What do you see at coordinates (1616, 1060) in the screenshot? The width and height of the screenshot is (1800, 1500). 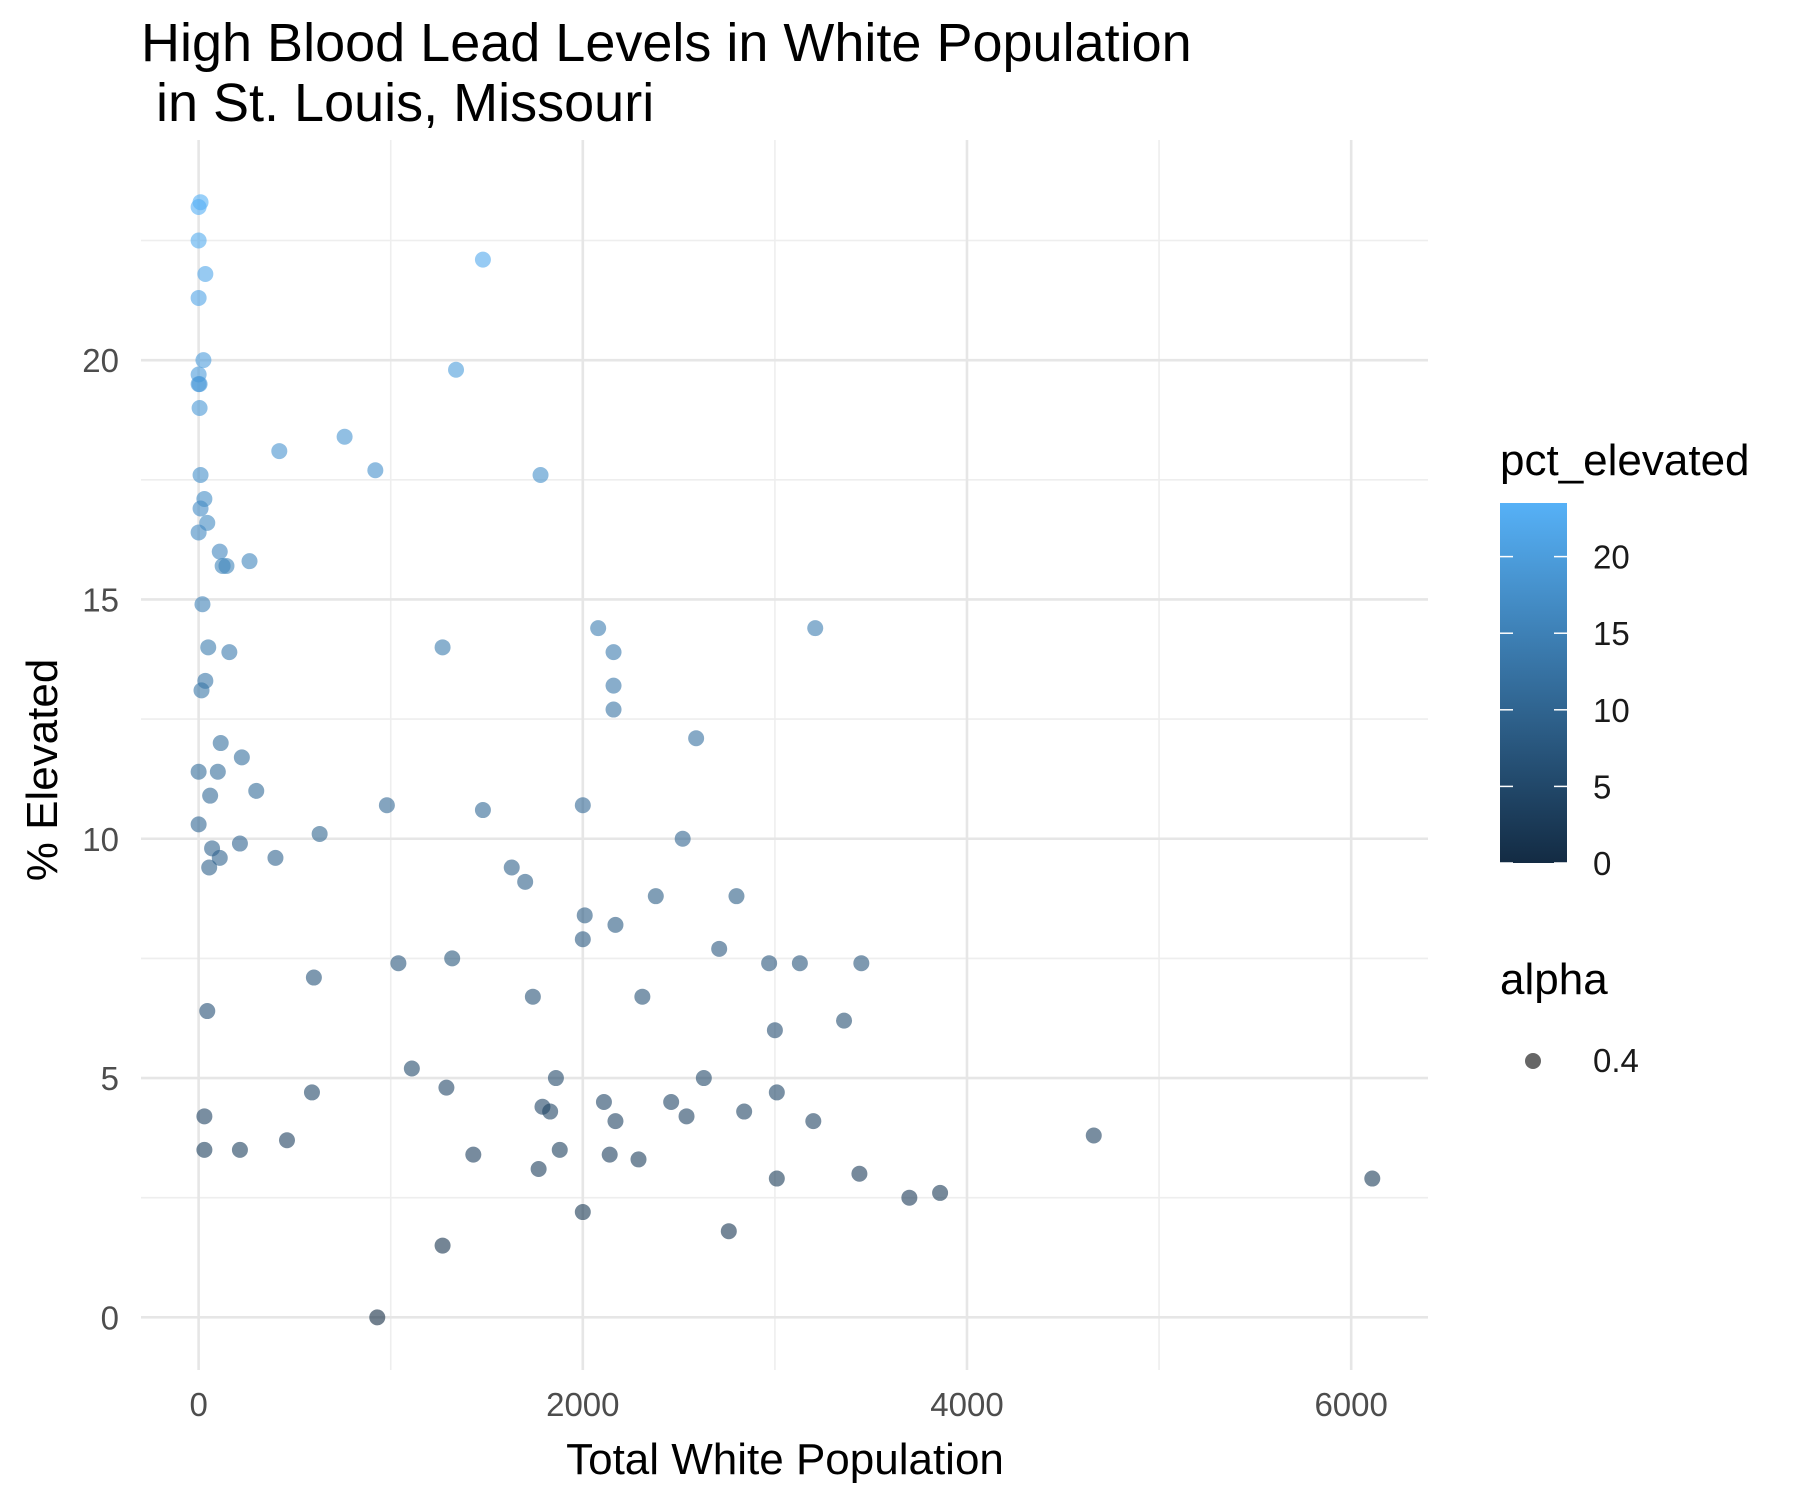 I see `legend-alpha-label: 0.4` at bounding box center [1616, 1060].